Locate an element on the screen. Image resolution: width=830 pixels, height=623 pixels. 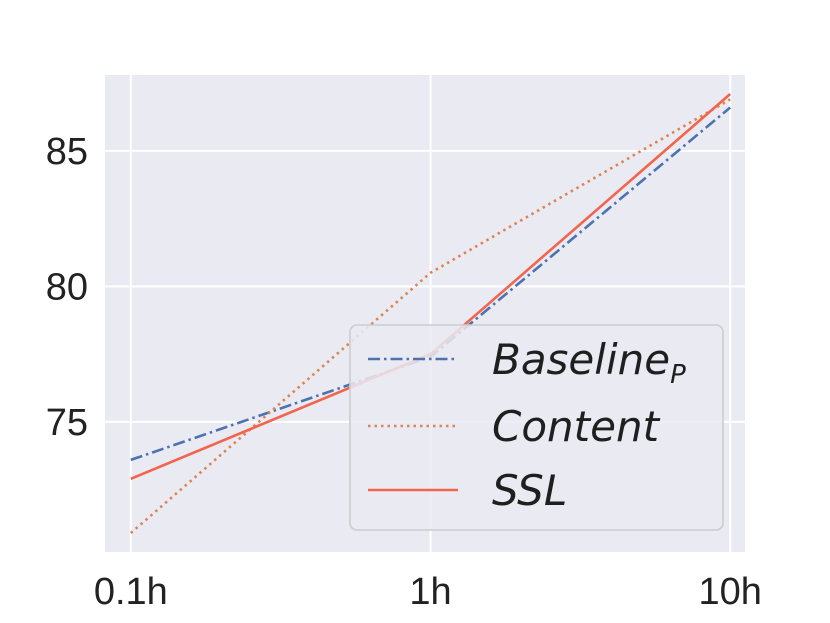
x-tick-label: 1h is located at coordinates (430, 592).